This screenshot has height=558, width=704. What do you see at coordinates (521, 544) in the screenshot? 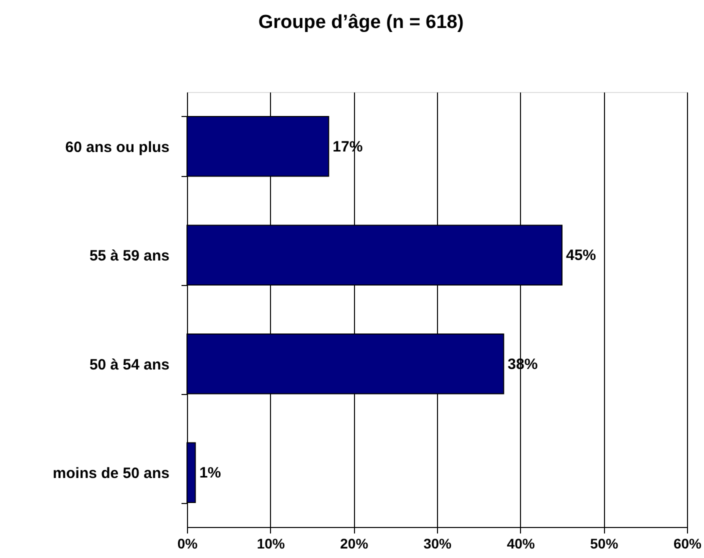
I see `x-tick-label: 40%` at bounding box center [521, 544].